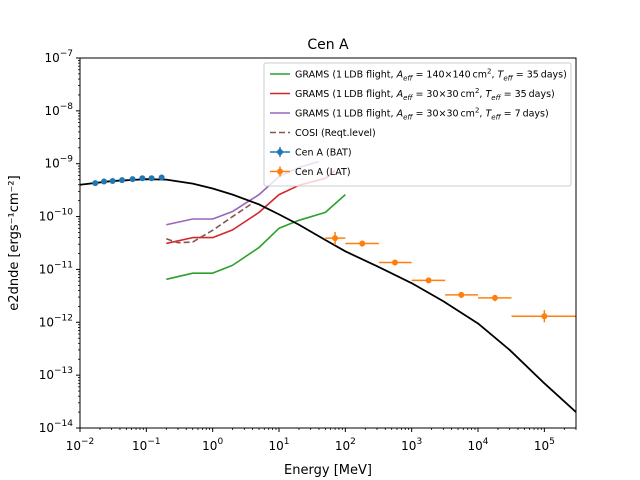 The image size is (640, 480). I want to click on chart-title: Cen A, so click(328, 45).